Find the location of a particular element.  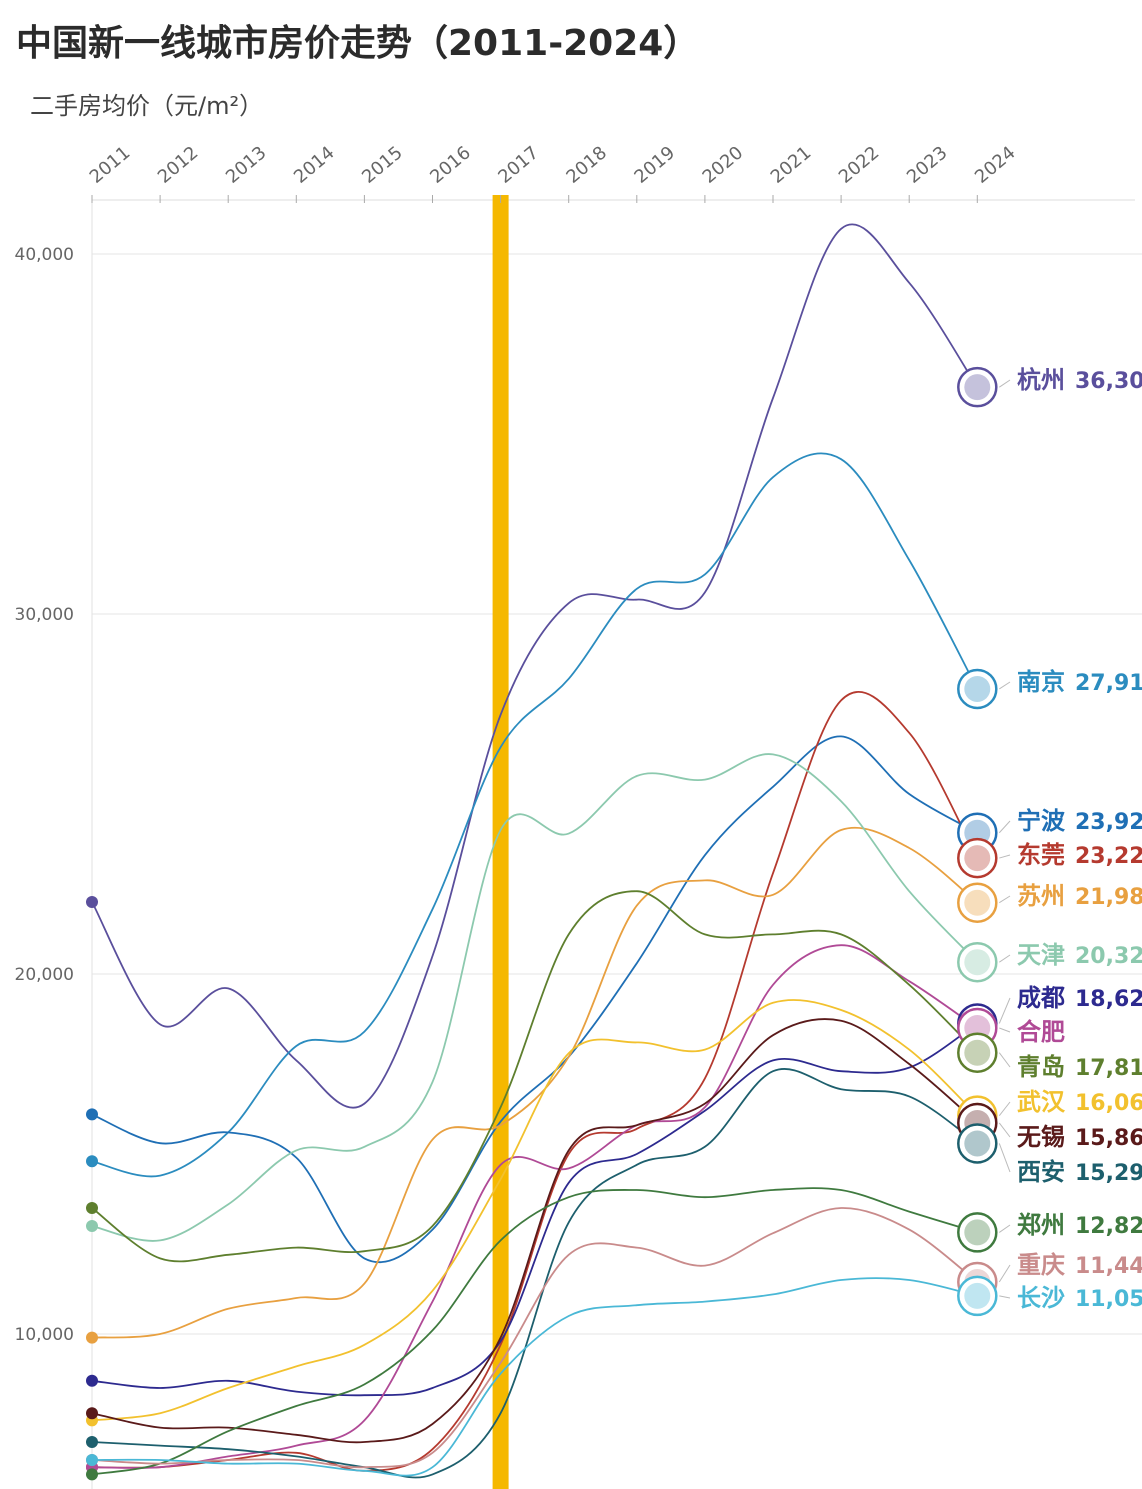

series-value-label-13: 11,444 is located at coordinates (1108, 1266).